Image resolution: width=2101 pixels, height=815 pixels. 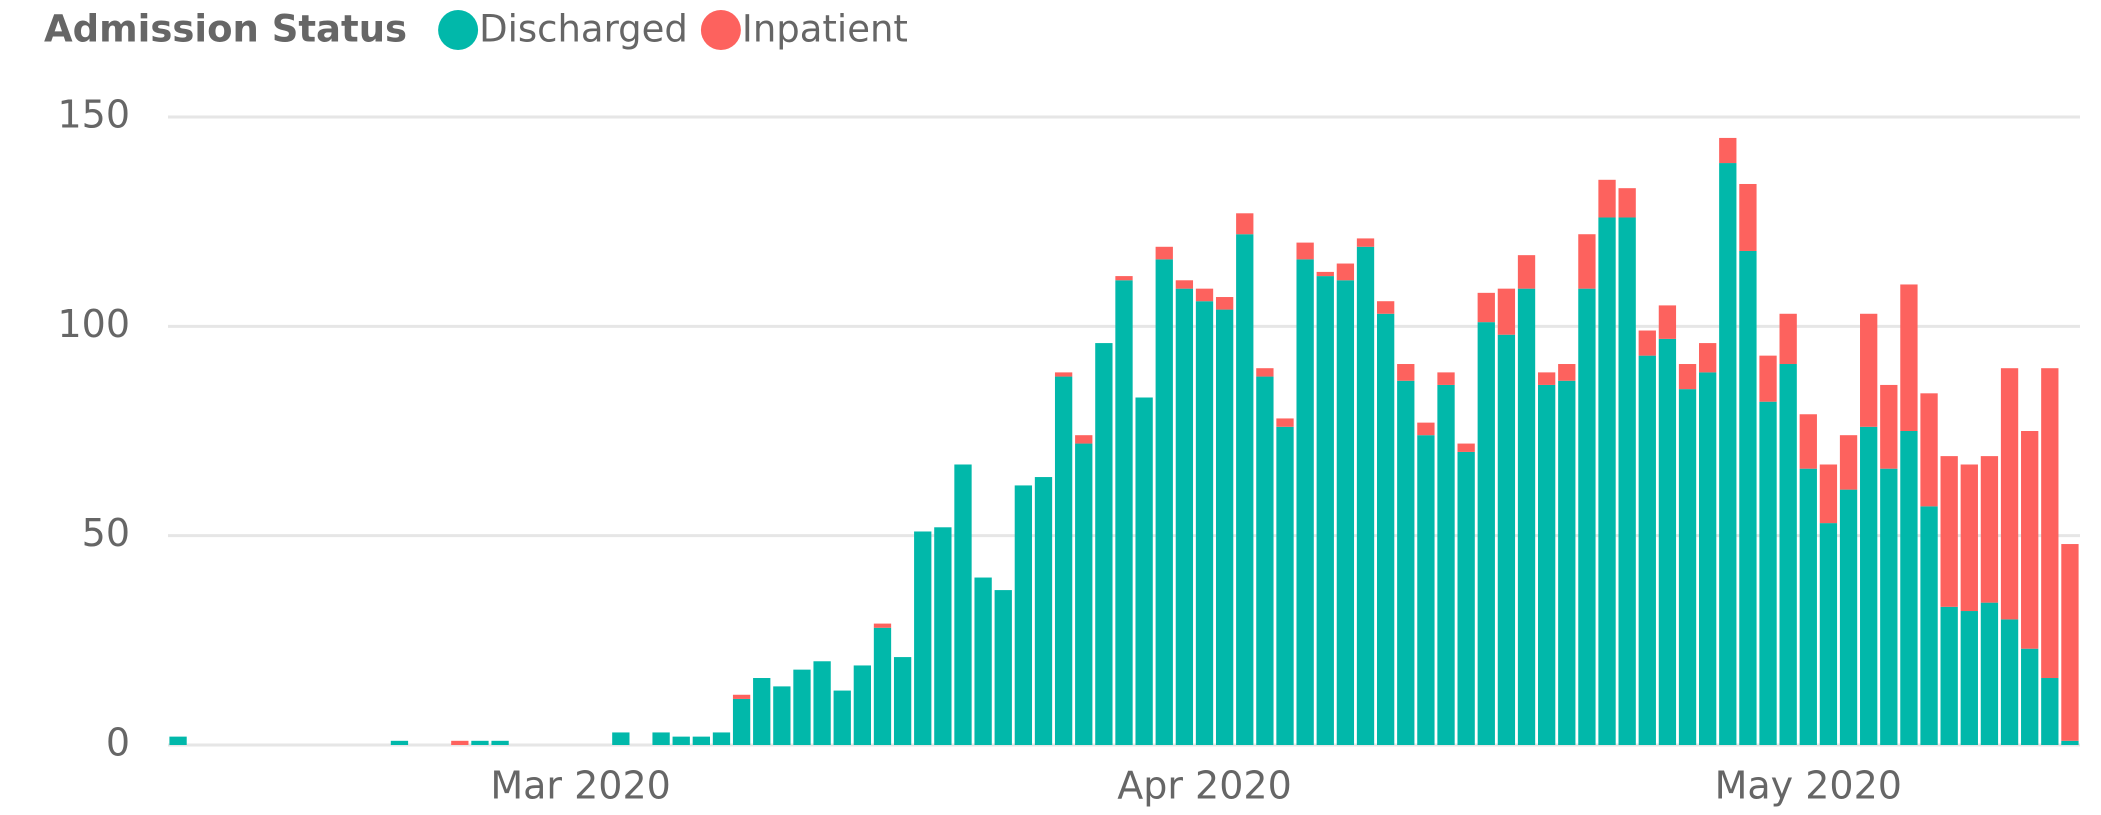 What do you see at coordinates (1204, 786) in the screenshot?
I see `x-tick-label: Apr 2020` at bounding box center [1204, 786].